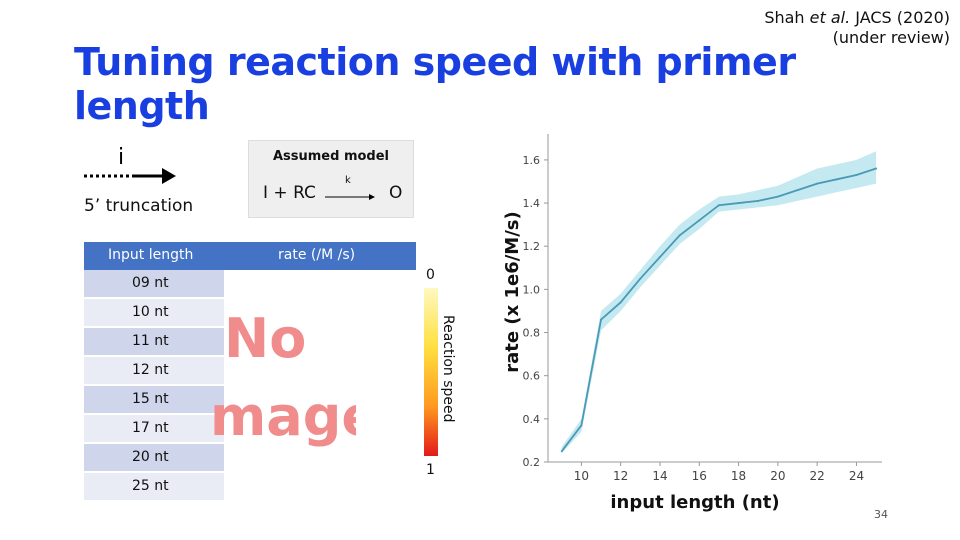 The image size is (960, 540). I want to click on citation: Shah et al. JACS (2020) (under review), so click(857, 28).